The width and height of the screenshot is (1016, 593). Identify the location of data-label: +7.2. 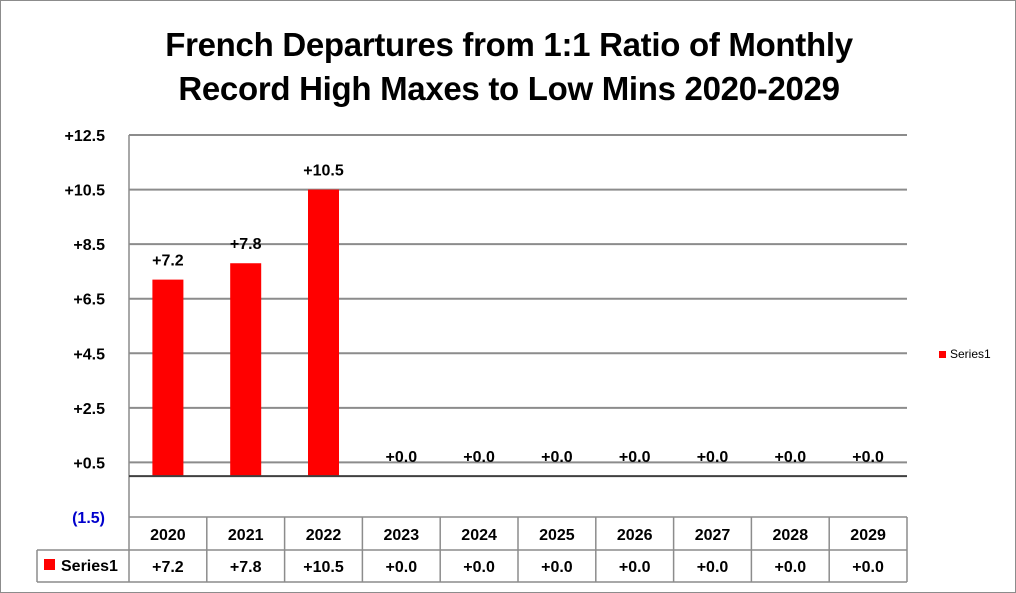
(168, 261).